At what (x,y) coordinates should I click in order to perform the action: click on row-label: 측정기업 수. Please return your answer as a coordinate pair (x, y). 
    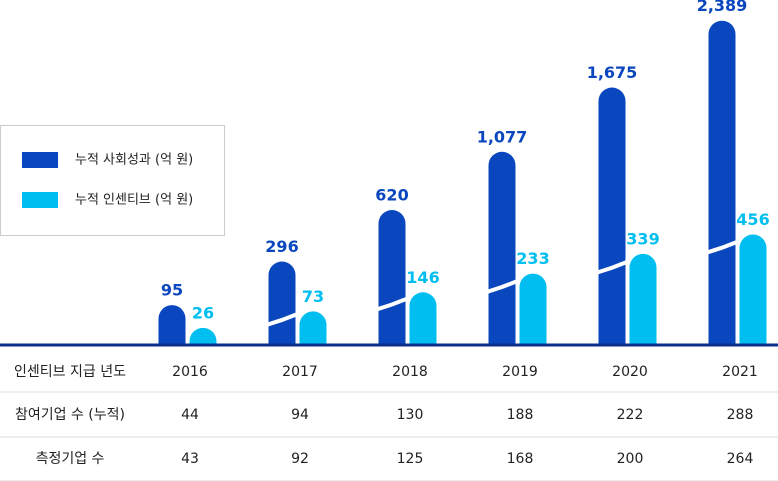
    Looking at the image, I should click on (70, 459).